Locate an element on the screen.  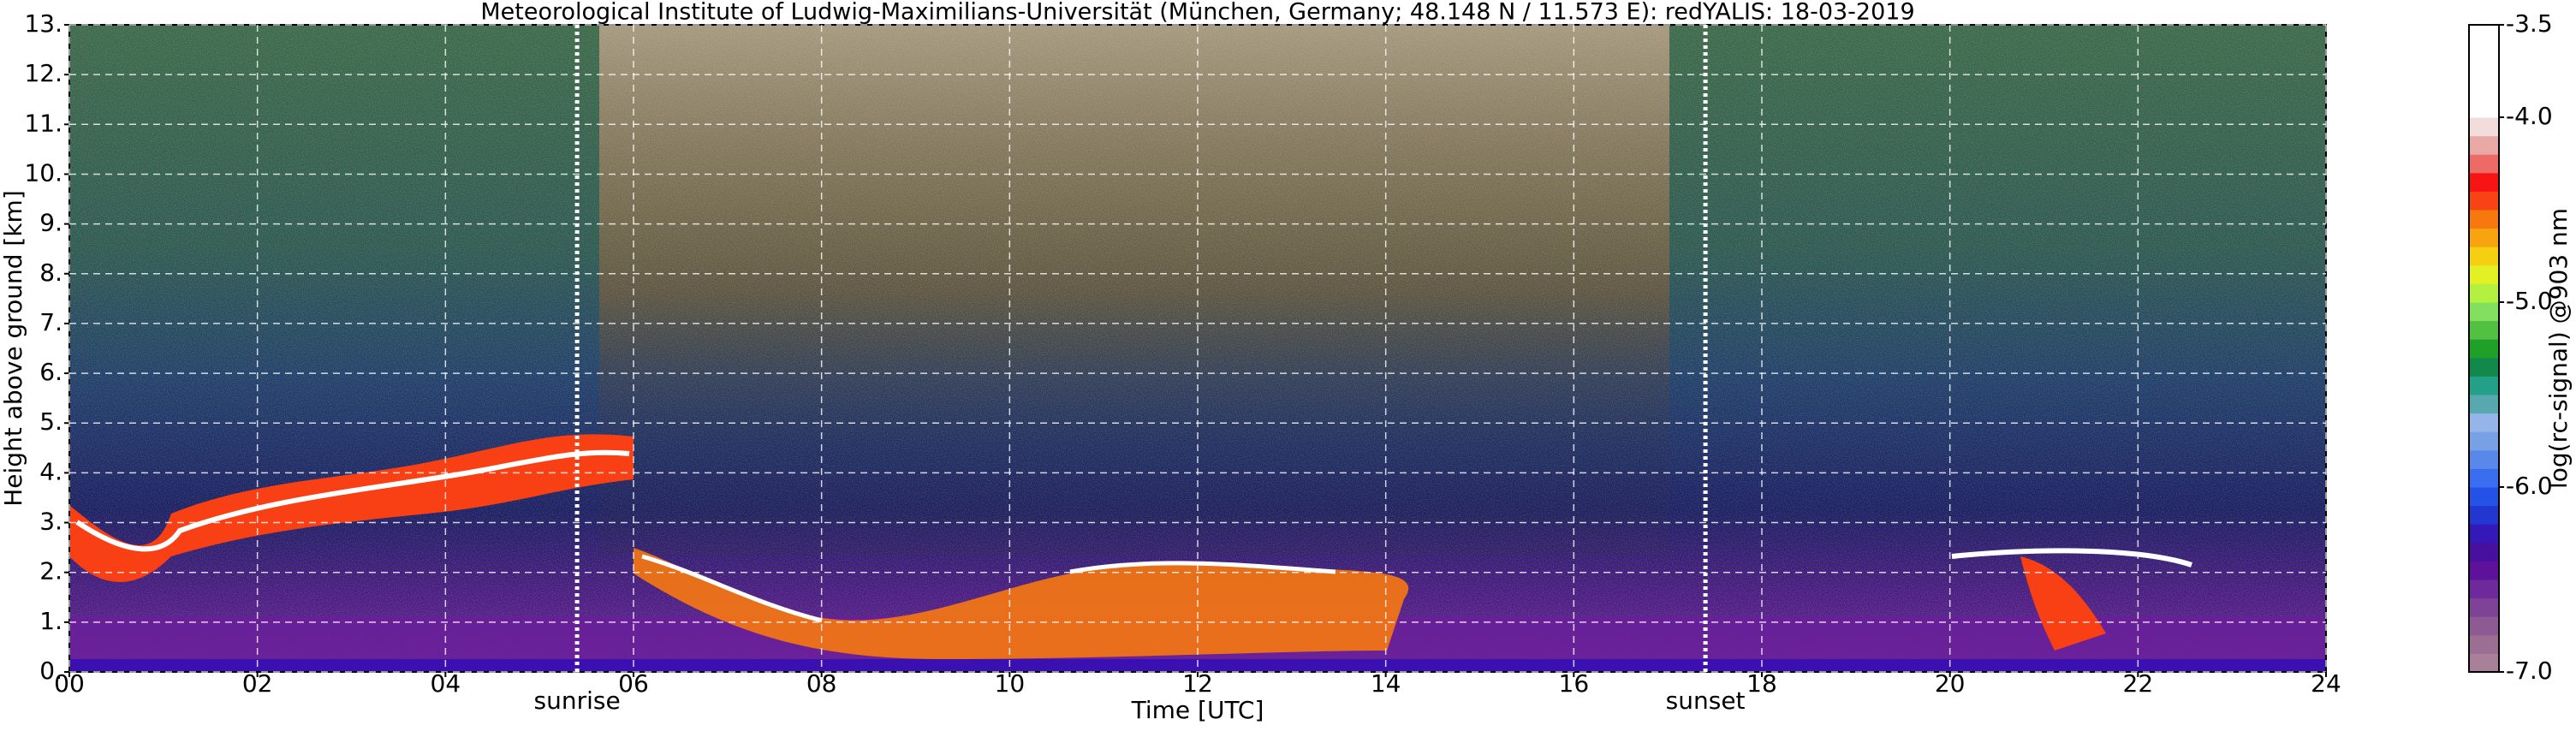
y-tick-label: 1. is located at coordinates (50, 621).